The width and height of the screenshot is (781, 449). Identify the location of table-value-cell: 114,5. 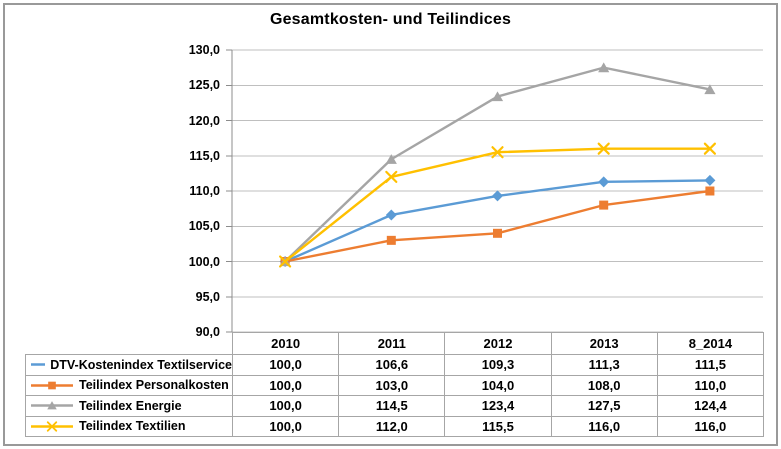
(392, 406).